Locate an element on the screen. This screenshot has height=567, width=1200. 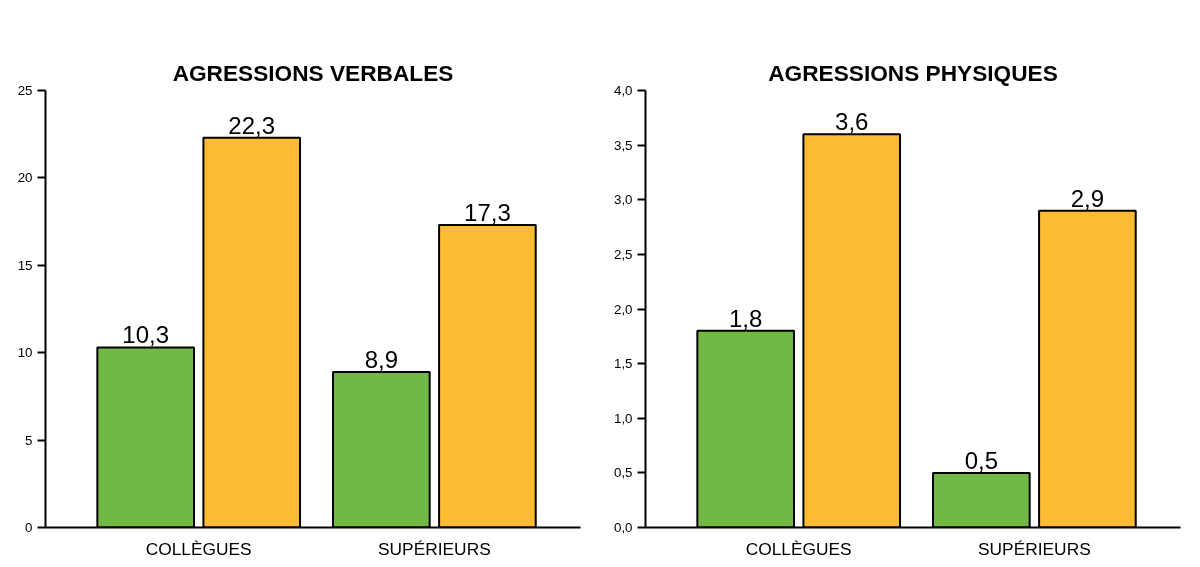
data-label: 17,3 is located at coordinates (487, 213).